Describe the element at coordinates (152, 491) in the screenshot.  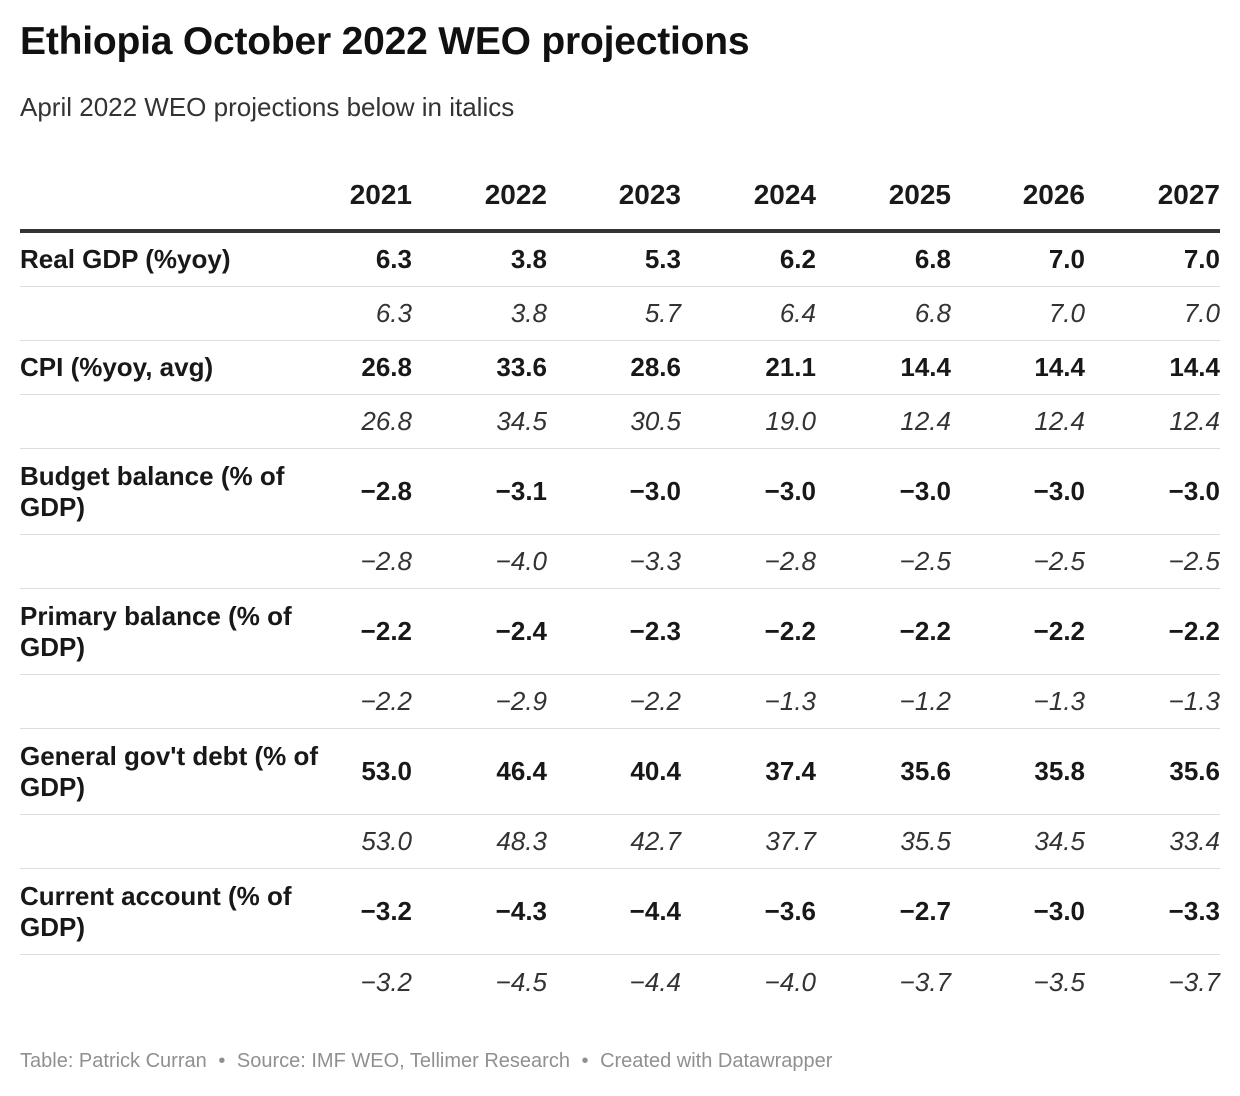
I see `row-label: Budget balance (% of GDP)` at that location.